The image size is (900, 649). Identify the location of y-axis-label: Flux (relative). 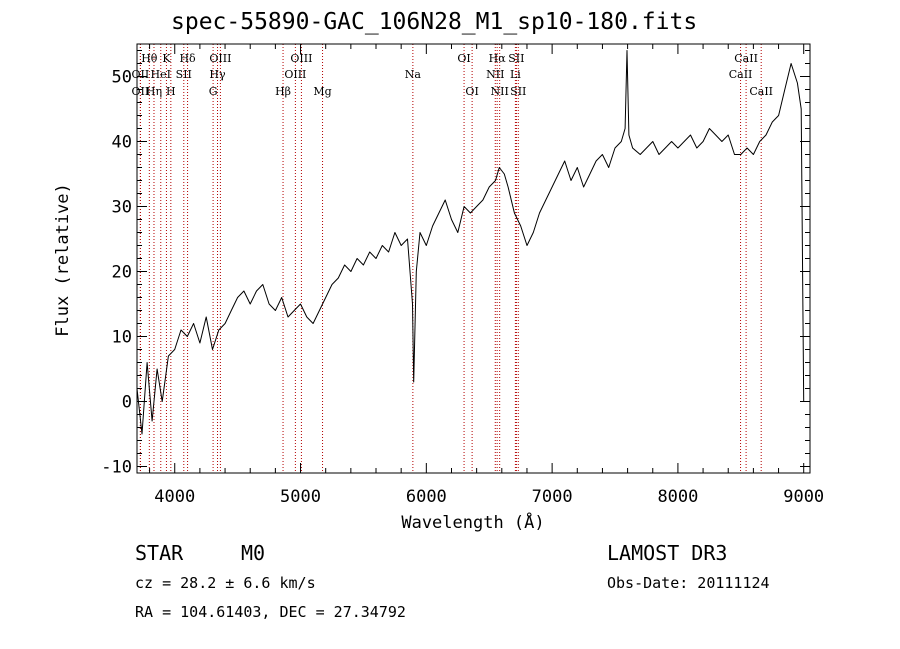
(63, 260).